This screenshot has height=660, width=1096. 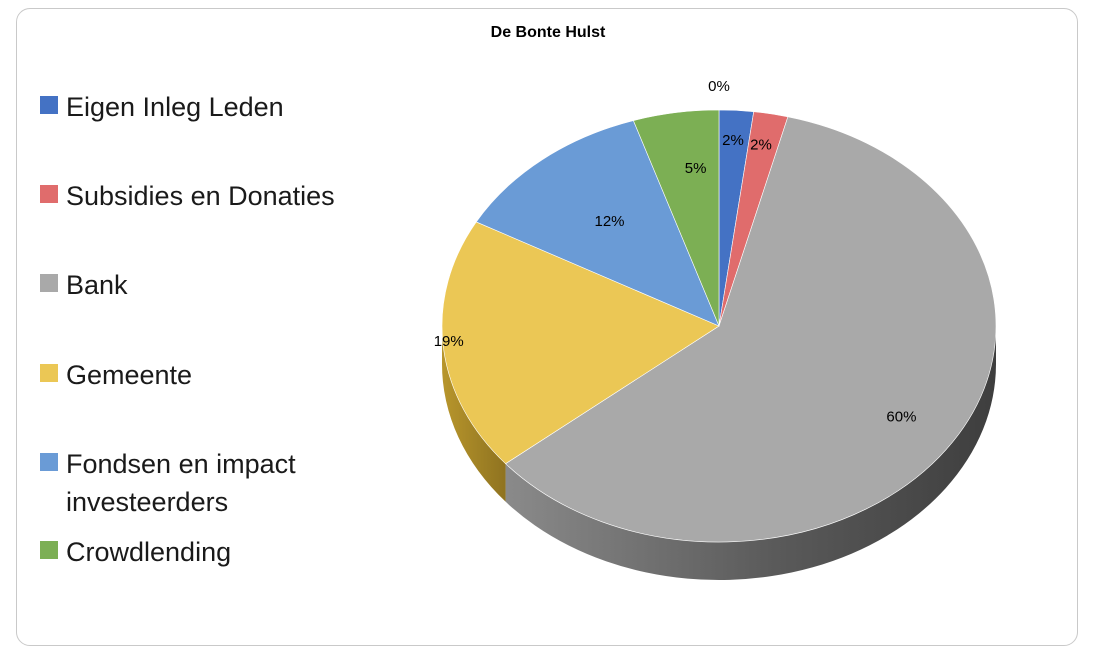 I want to click on legend-swatch-subsidies, so click(x=49, y=194).